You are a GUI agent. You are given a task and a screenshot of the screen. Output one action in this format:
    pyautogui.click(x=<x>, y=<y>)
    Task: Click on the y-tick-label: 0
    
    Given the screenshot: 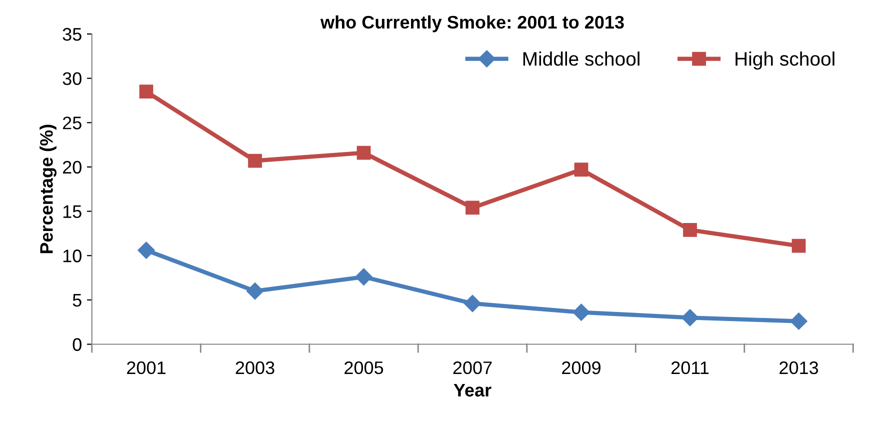 What is the action you would take?
    pyautogui.click(x=77, y=344)
    